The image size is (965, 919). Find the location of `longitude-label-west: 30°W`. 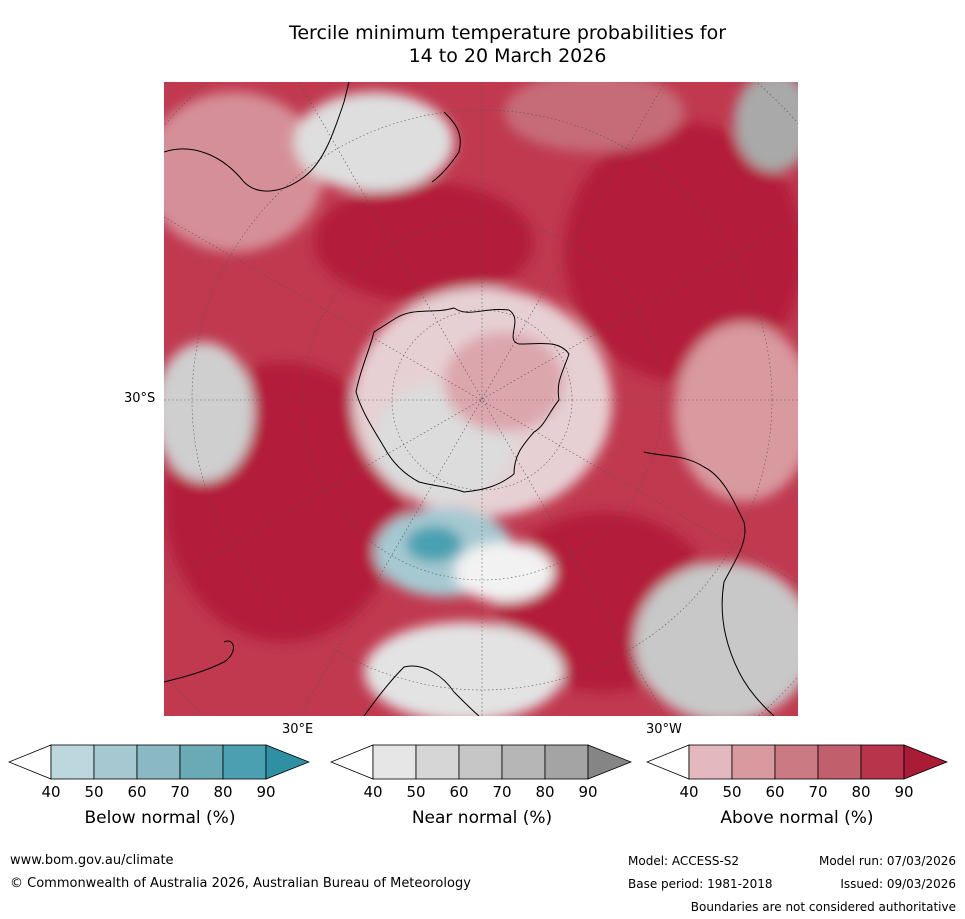

longitude-label-west: 30°W is located at coordinates (664, 729).